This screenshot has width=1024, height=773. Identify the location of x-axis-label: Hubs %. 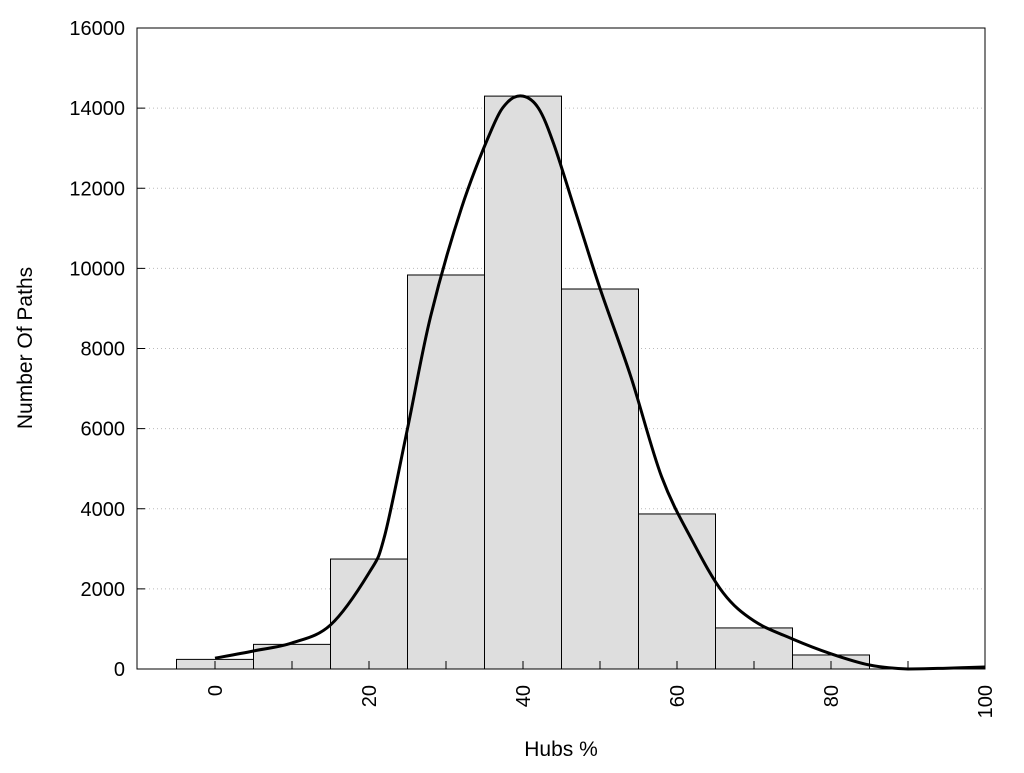
(561, 749).